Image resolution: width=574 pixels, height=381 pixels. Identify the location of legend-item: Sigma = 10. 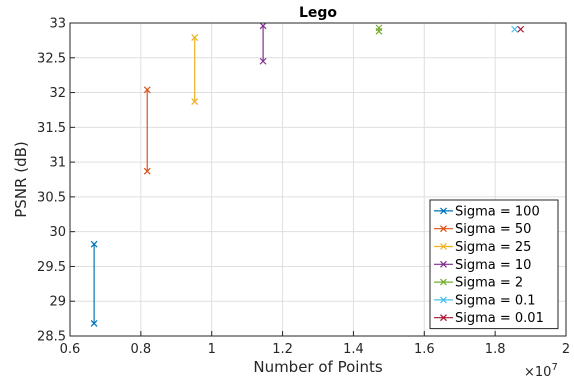
(482, 265).